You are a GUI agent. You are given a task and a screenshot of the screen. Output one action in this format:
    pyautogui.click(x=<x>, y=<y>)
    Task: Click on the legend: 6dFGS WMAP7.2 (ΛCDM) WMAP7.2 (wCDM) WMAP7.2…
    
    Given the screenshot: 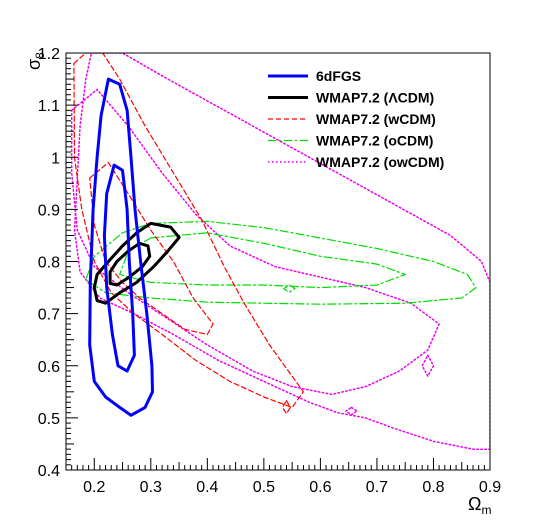 What is the action you would take?
    pyautogui.click(x=356, y=119)
    